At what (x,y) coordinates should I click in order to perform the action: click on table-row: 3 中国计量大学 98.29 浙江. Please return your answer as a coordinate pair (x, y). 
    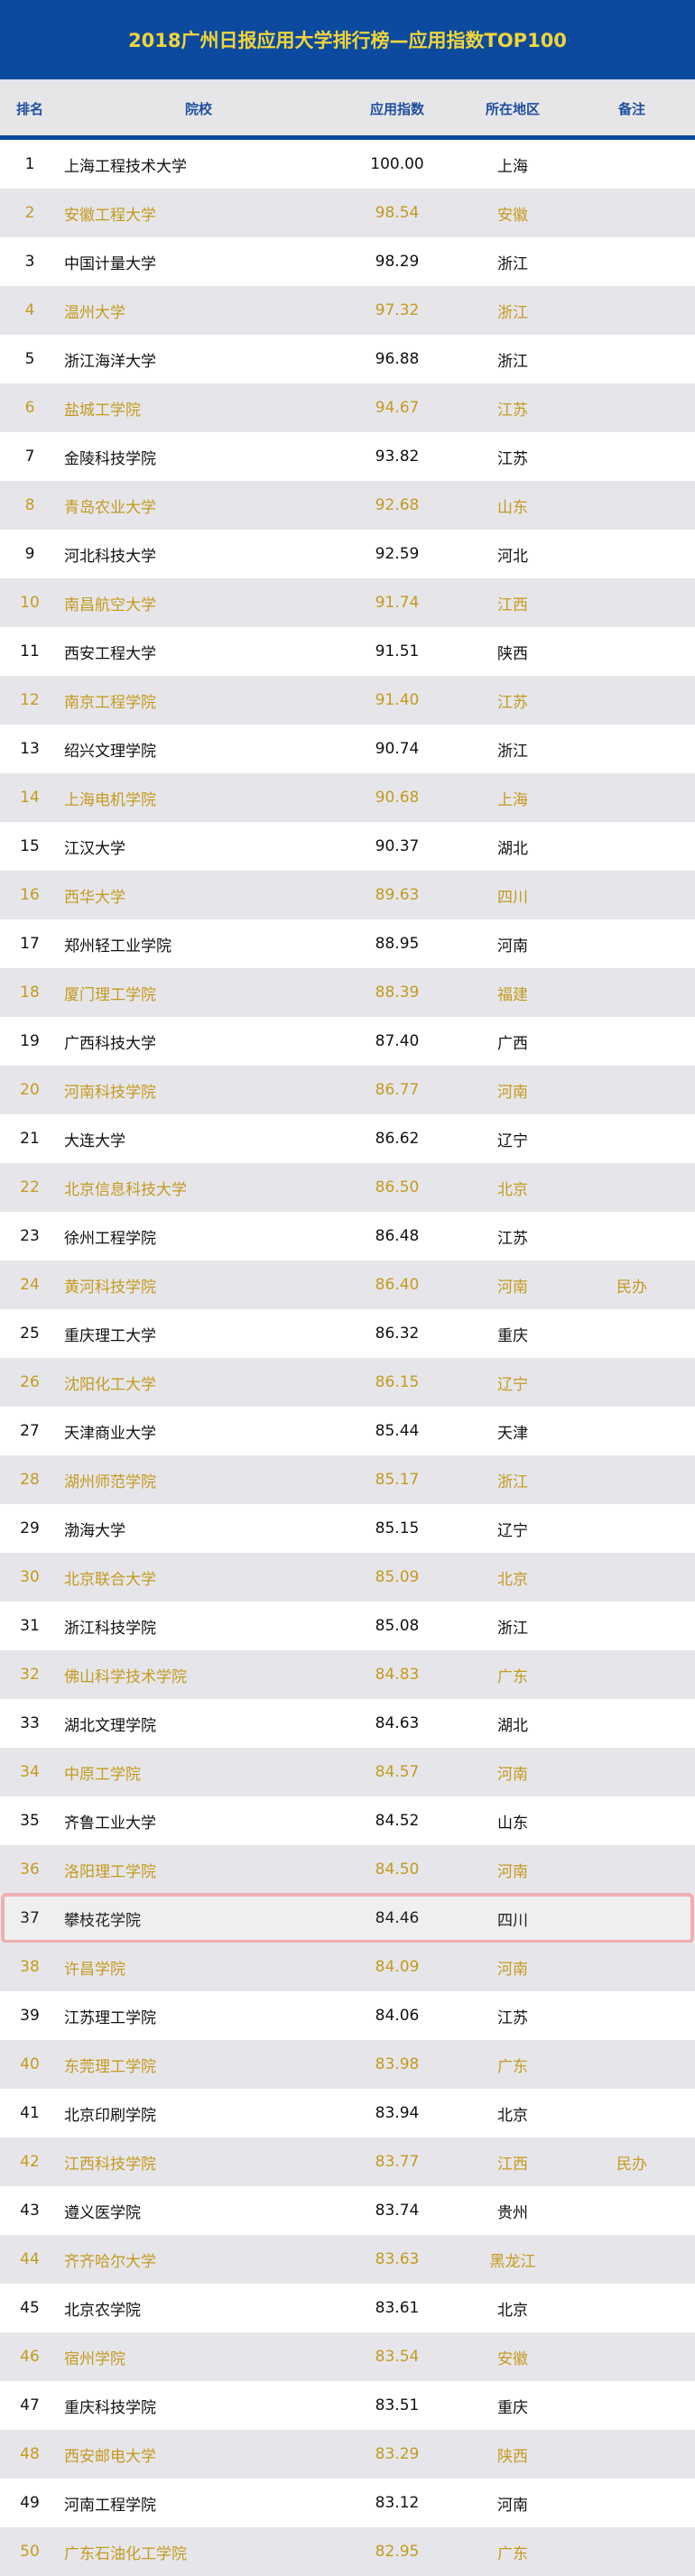
    Looking at the image, I should click on (347, 261).